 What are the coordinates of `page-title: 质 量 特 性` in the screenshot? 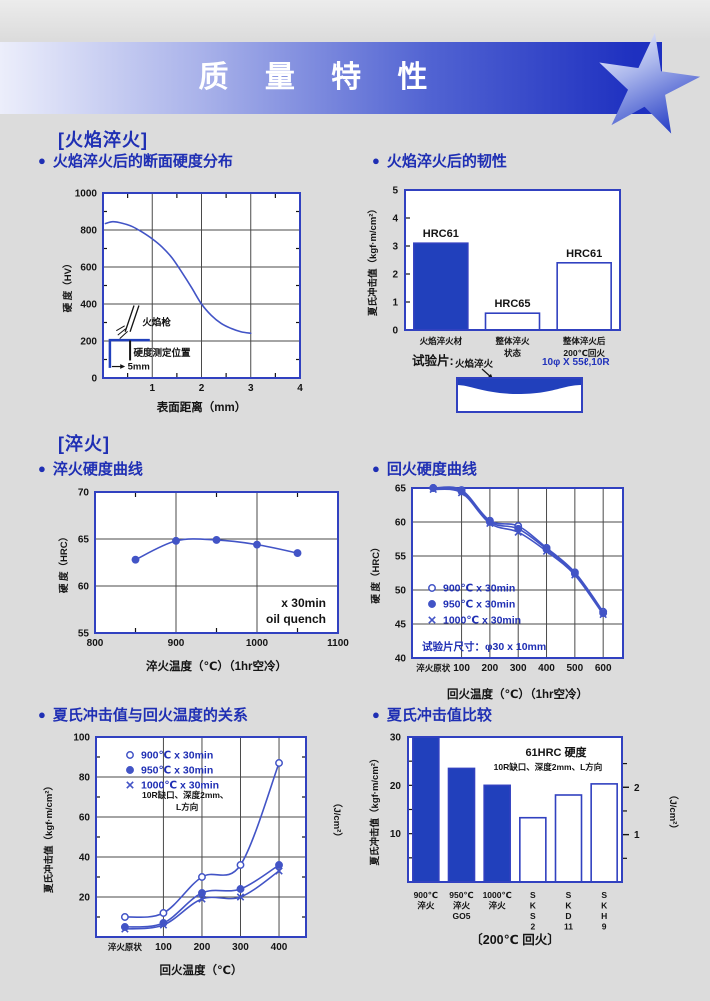 It's located at (320, 77).